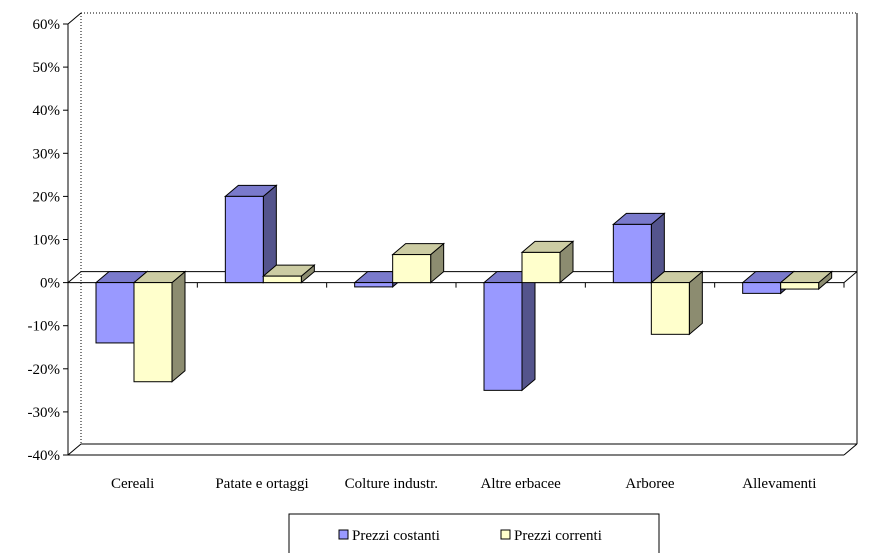  I want to click on bar-2-1-side, so click(178, 326).